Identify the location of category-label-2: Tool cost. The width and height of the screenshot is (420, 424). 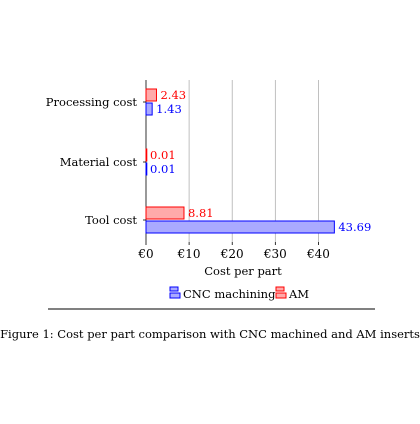
(111, 220).